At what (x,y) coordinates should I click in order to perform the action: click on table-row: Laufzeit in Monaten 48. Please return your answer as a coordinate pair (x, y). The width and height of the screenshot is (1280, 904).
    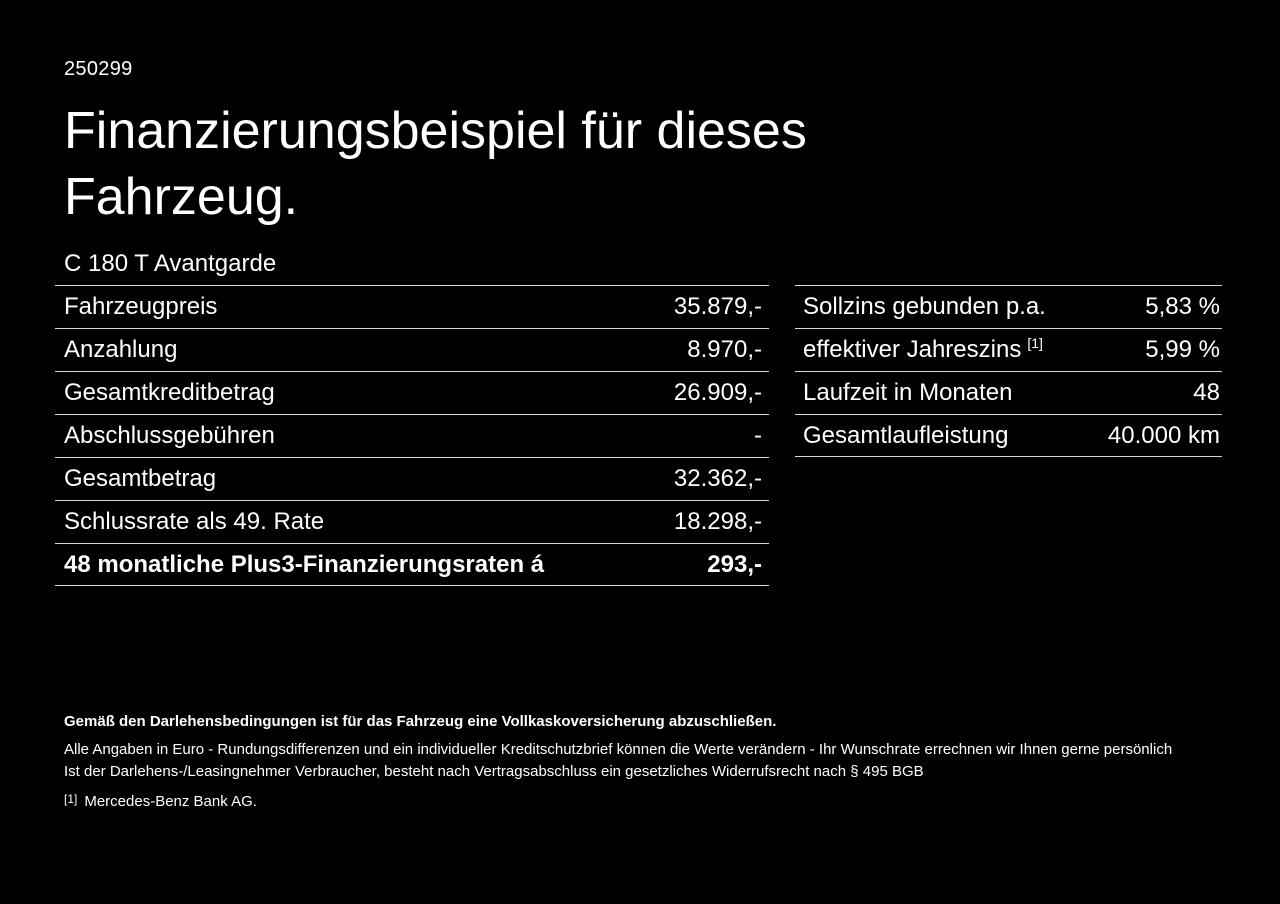
    Looking at the image, I should click on (1008, 392).